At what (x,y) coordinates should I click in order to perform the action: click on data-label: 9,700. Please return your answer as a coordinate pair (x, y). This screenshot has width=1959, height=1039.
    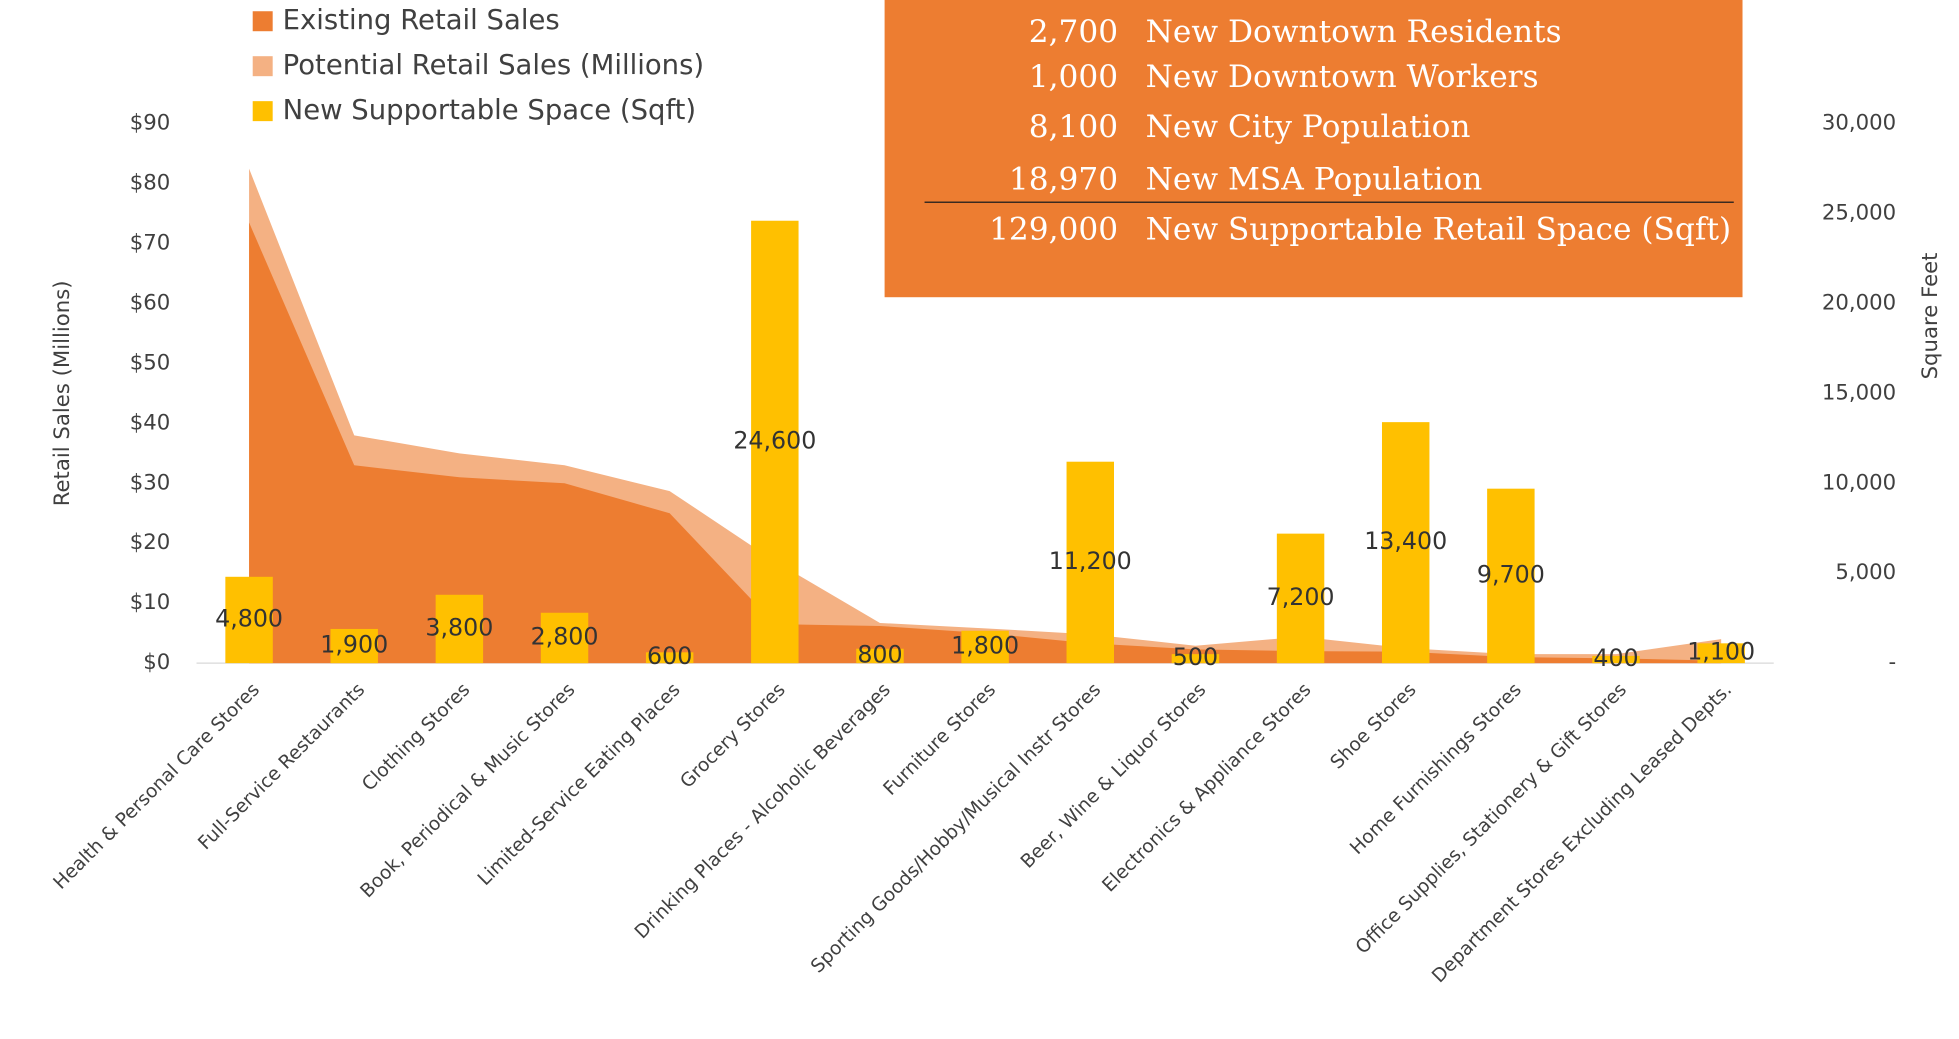
    Looking at the image, I should click on (1511, 574).